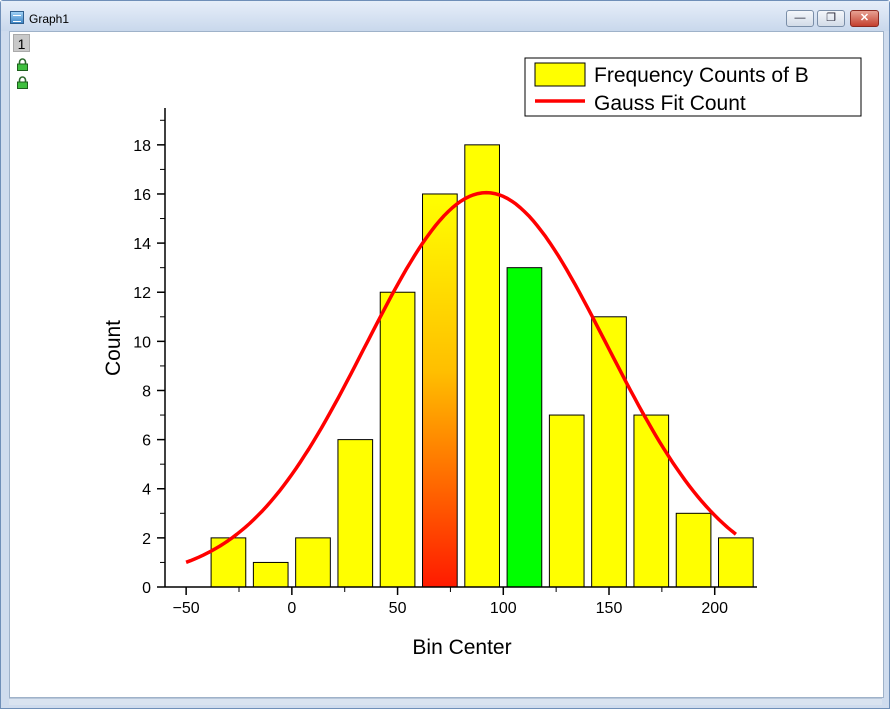 The height and width of the screenshot is (709, 890). I want to click on y-tick-label: 16, so click(142, 195).